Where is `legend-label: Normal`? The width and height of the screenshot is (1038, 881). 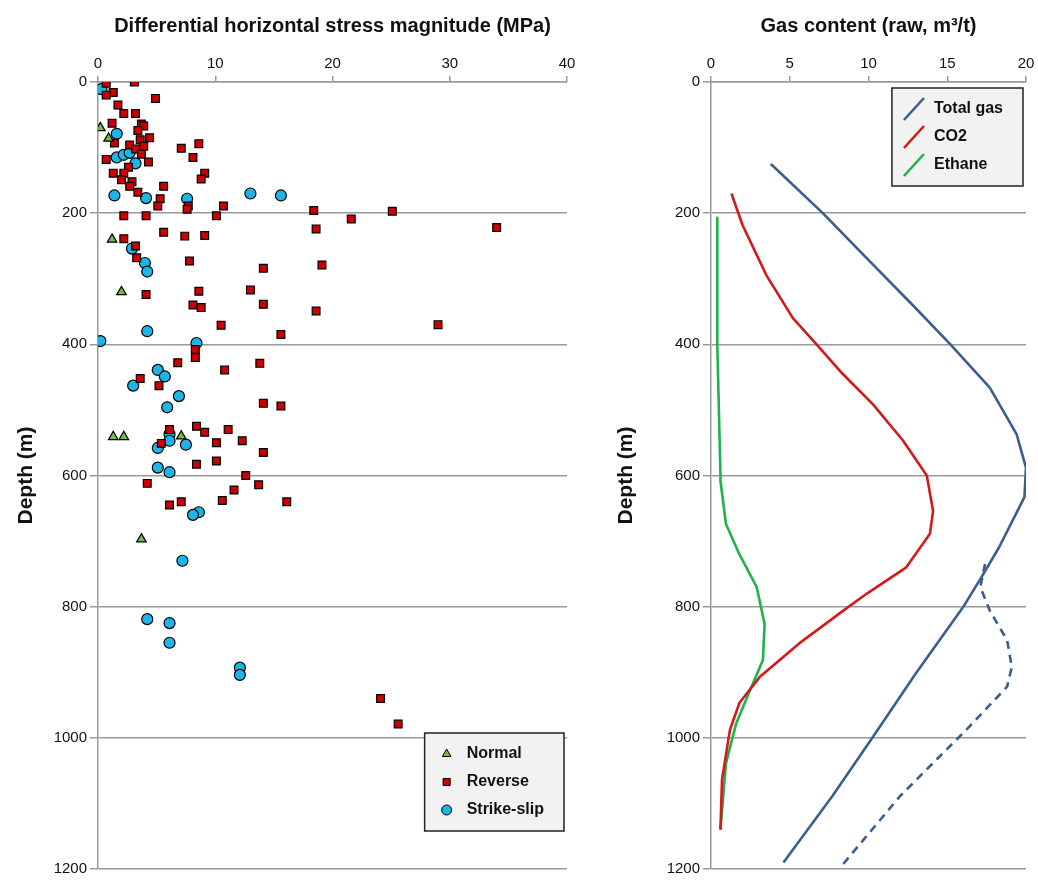 legend-label: Normal is located at coordinates (494, 753).